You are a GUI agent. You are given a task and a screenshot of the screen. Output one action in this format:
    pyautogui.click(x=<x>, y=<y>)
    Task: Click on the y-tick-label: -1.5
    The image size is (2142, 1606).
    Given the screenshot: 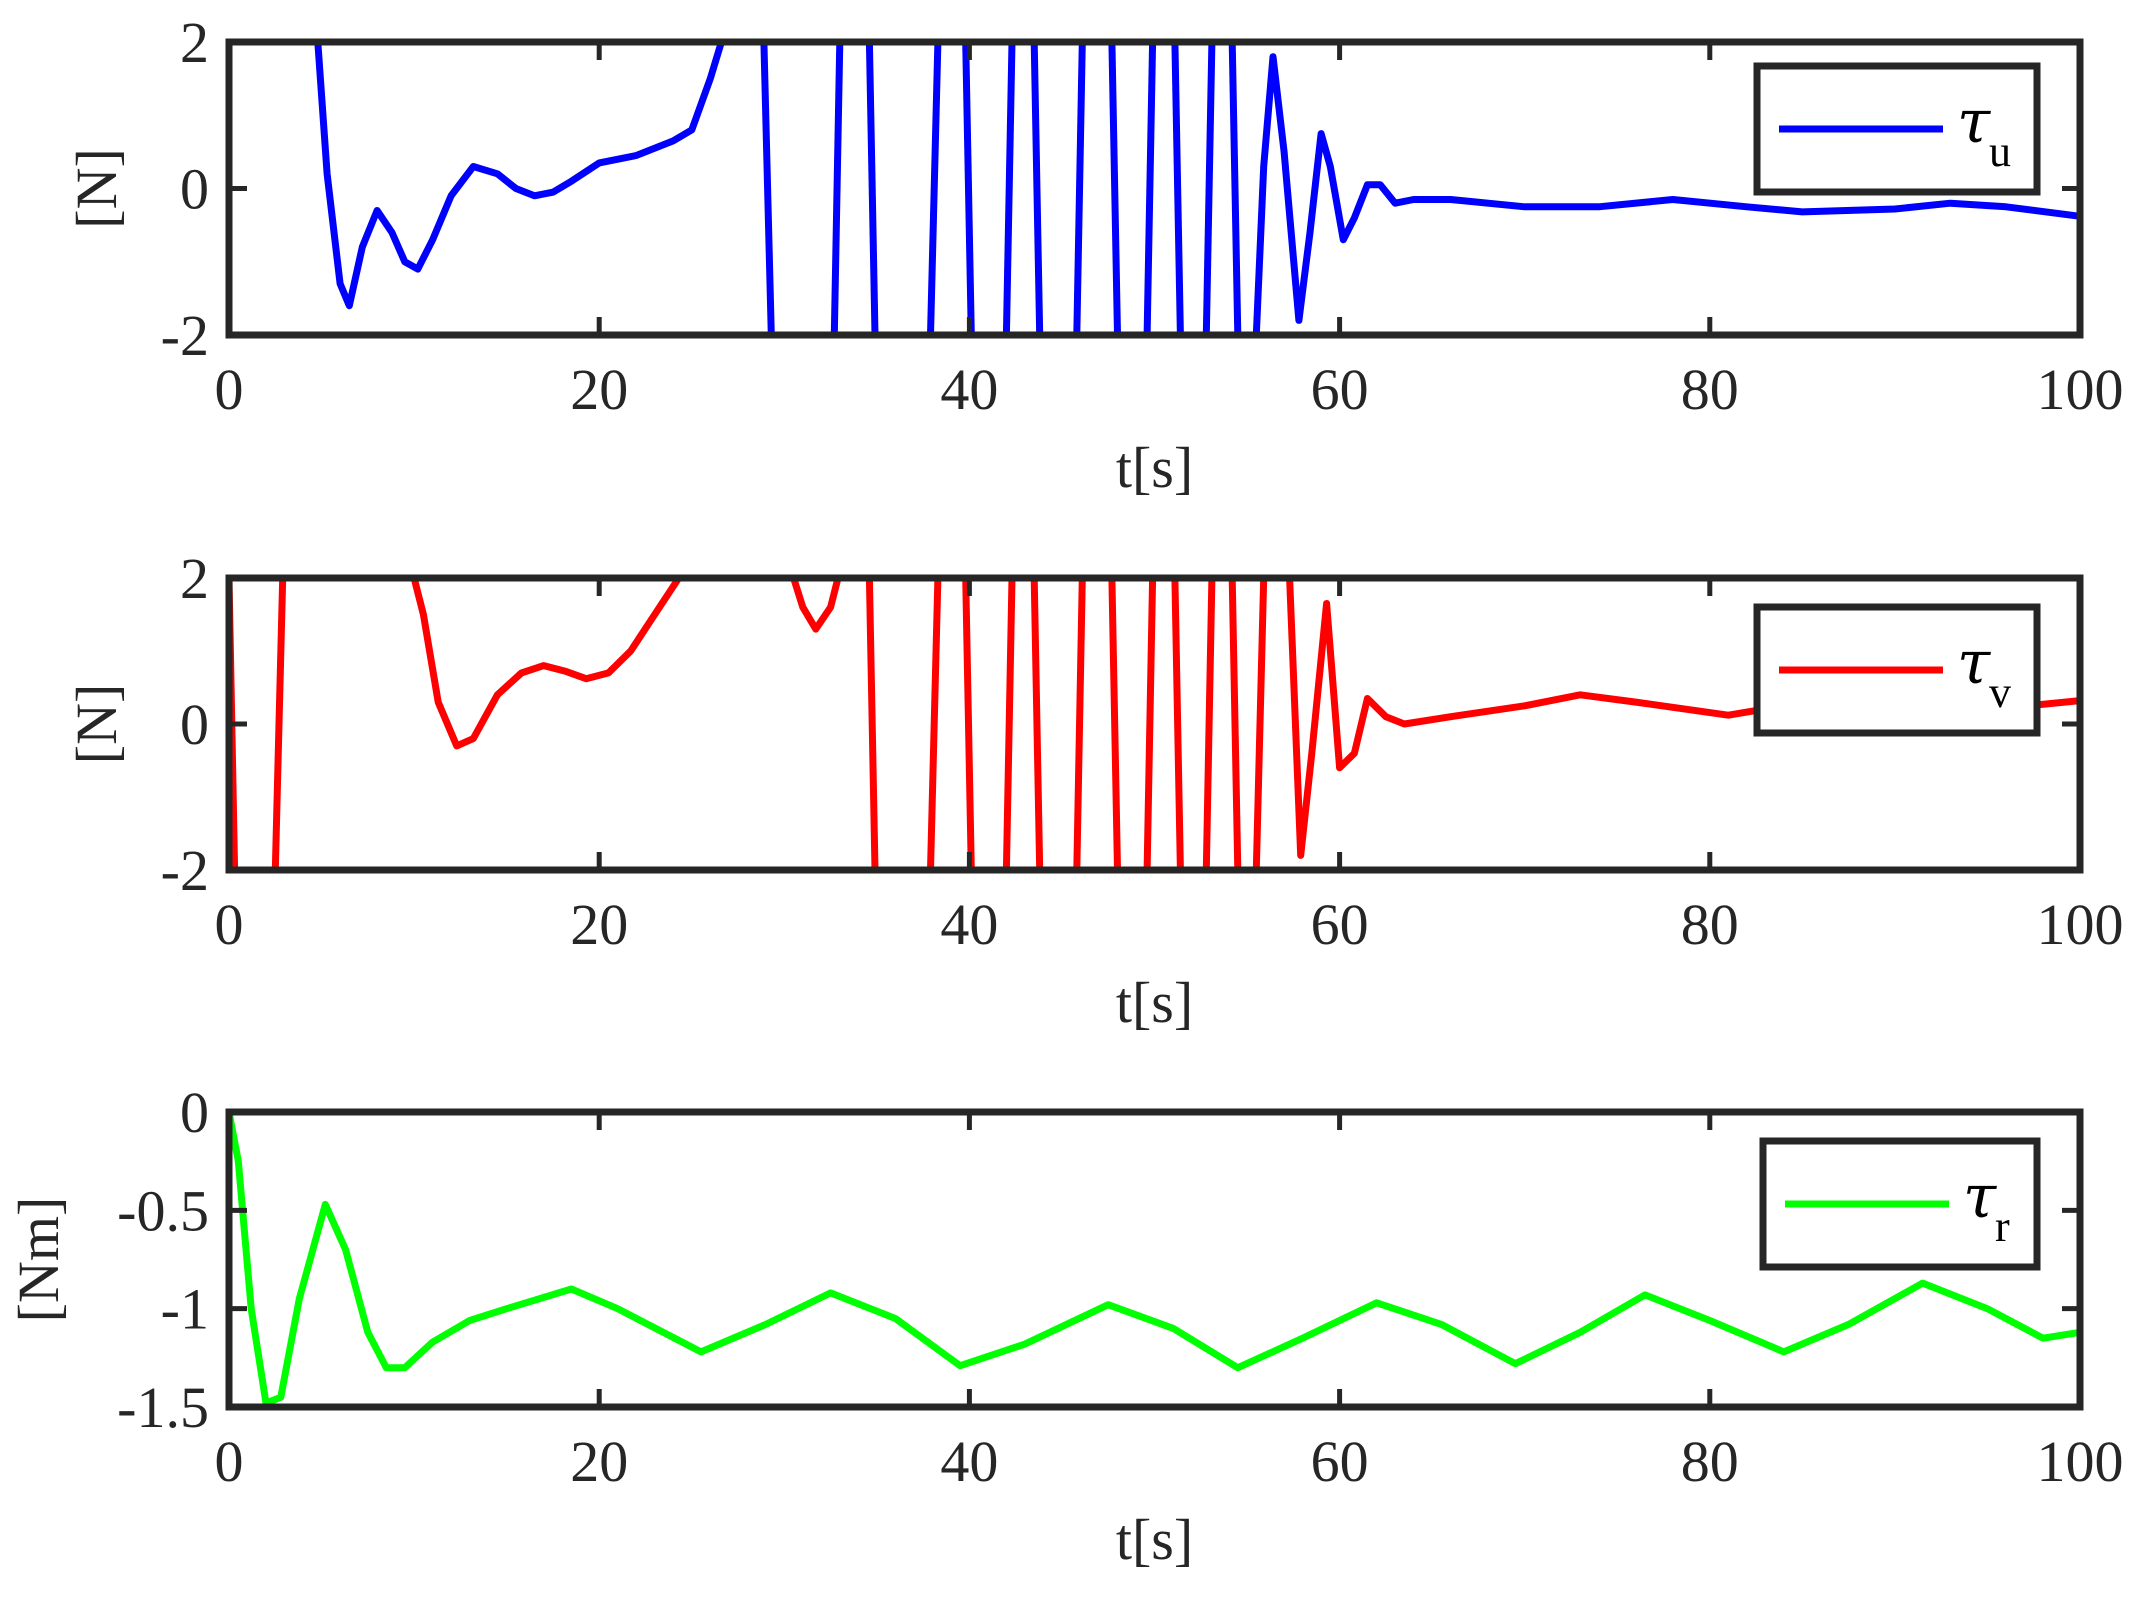 What is the action you would take?
    pyautogui.click(x=163, y=1407)
    